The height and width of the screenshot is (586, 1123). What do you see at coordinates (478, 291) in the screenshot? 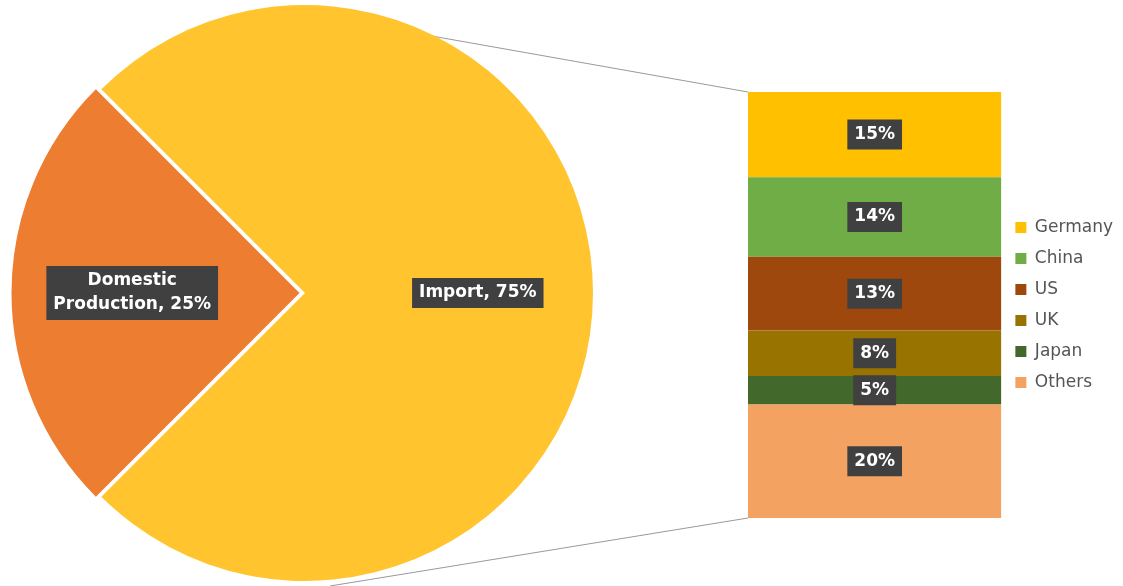
I see `slice-label: Import, 75%` at bounding box center [478, 291].